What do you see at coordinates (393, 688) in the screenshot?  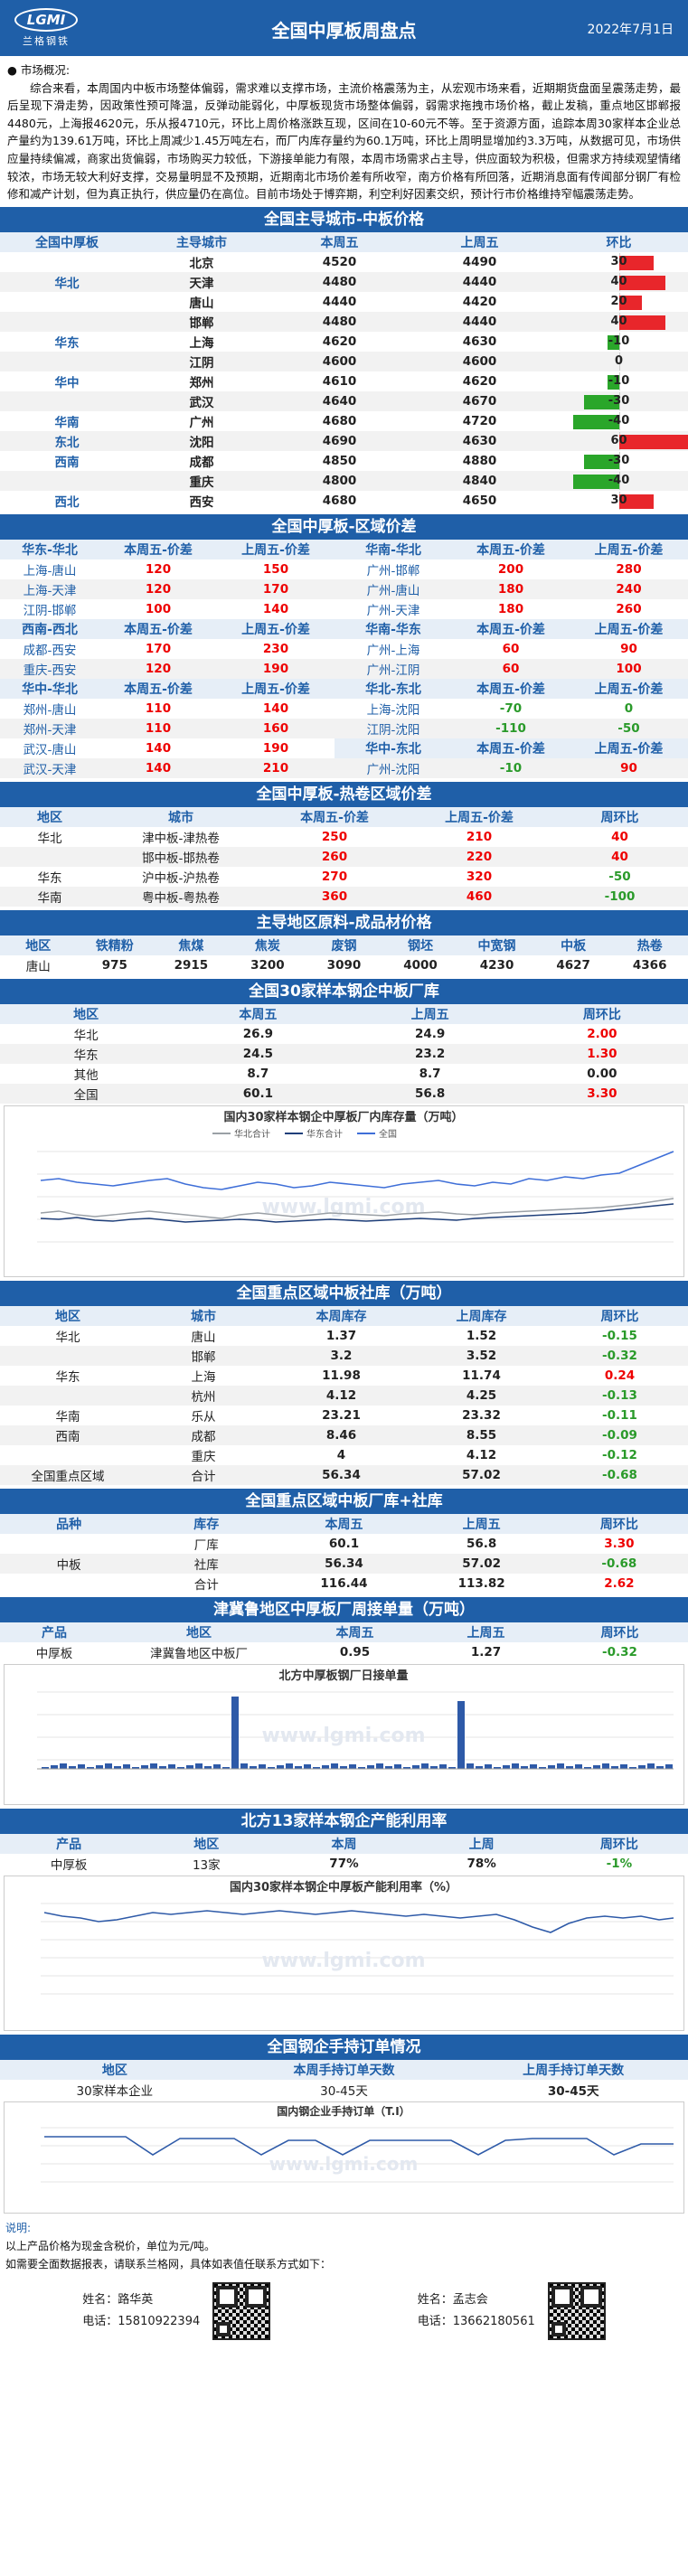 I see `spread-header: 华北-东北` at bounding box center [393, 688].